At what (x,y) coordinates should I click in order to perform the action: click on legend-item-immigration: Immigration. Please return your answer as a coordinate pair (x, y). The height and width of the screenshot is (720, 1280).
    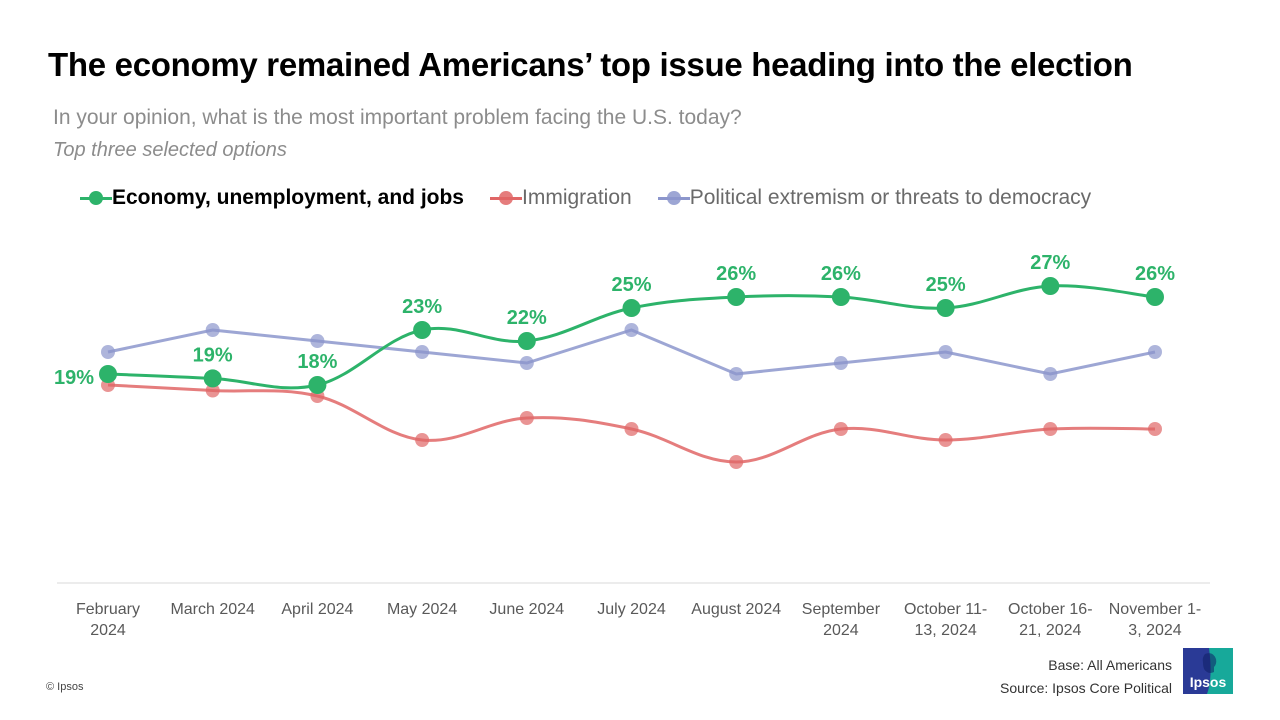
    Looking at the image, I should click on (561, 198).